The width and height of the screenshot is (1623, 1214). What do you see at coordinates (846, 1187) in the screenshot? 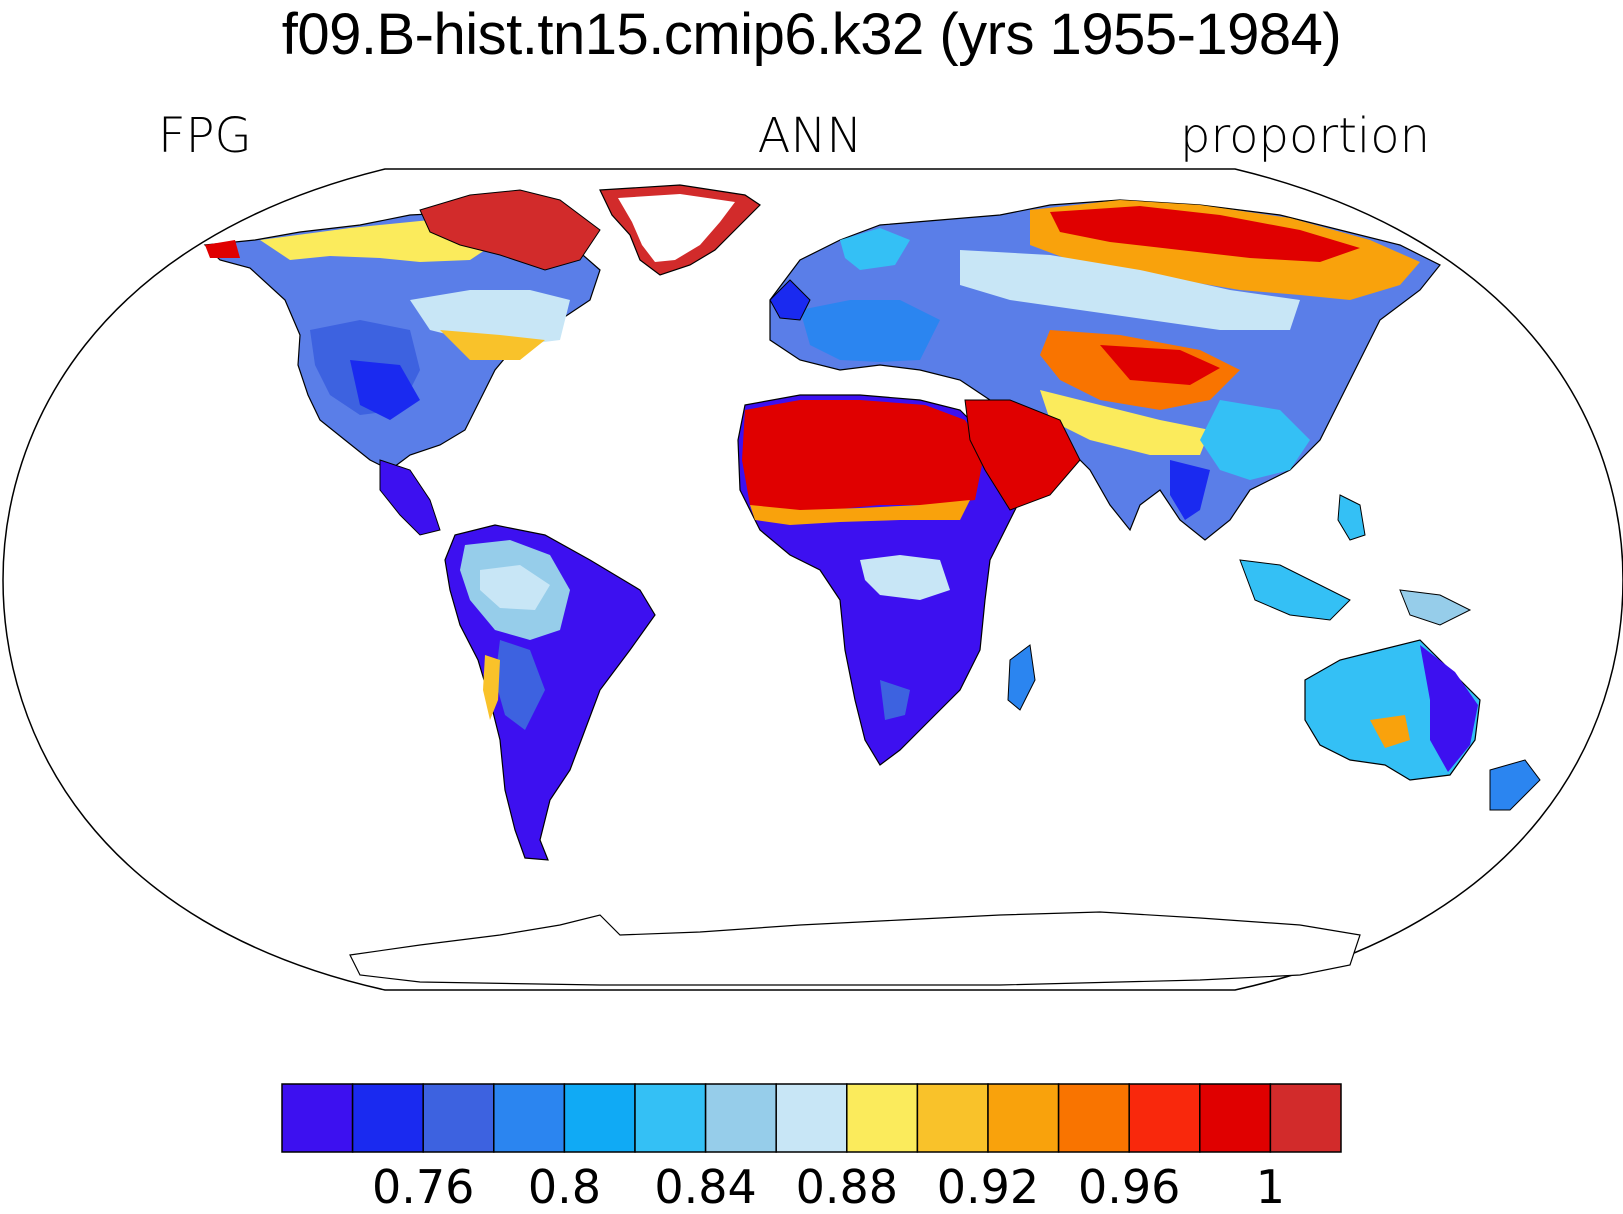
I see `colorbar-tick-label: 0.88` at bounding box center [846, 1187].